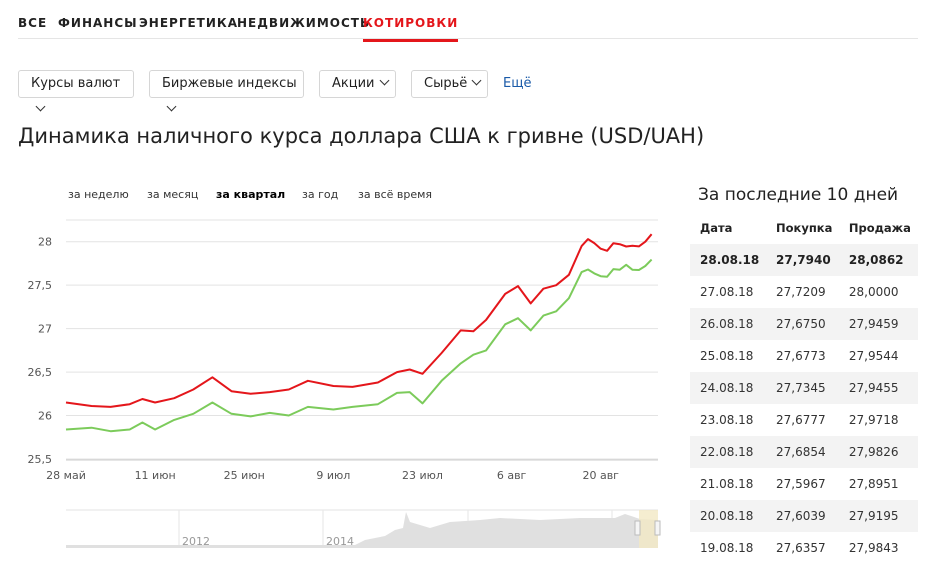  What do you see at coordinates (648, 529) in the screenshot?
I see `navigator-selection` at bounding box center [648, 529].